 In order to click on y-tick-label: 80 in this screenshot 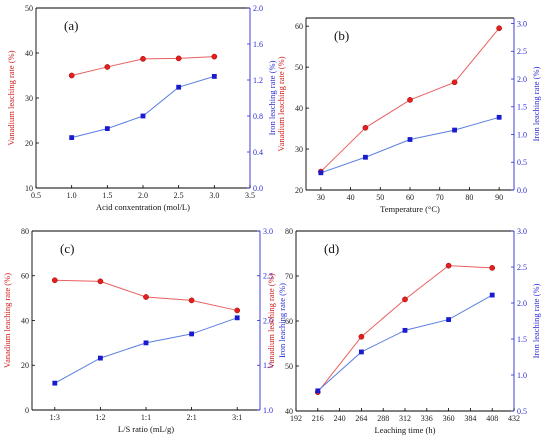, I will do `click(289, 231)`.